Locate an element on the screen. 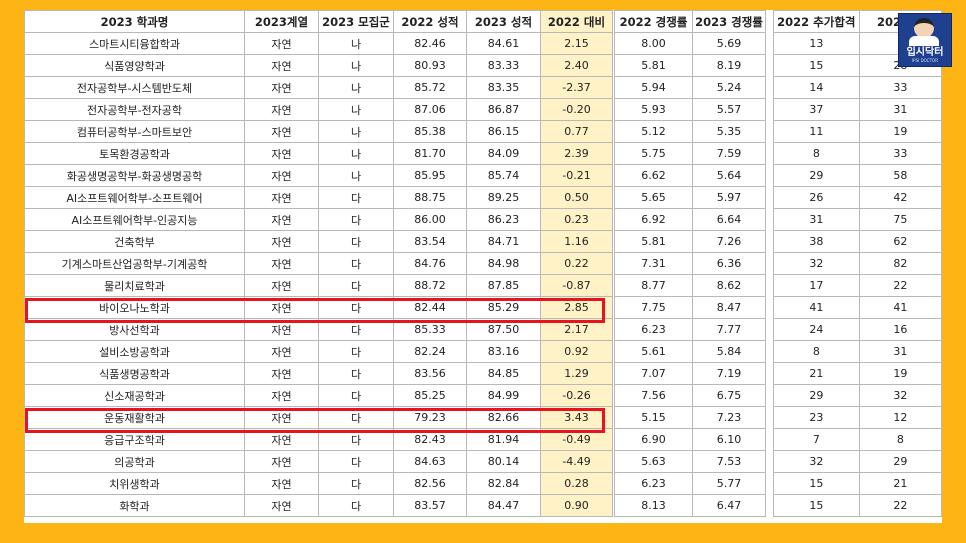  table-row: 응급구조학과 자연 다 82.43 81.94 -0.49 is located at coordinates (318, 439).